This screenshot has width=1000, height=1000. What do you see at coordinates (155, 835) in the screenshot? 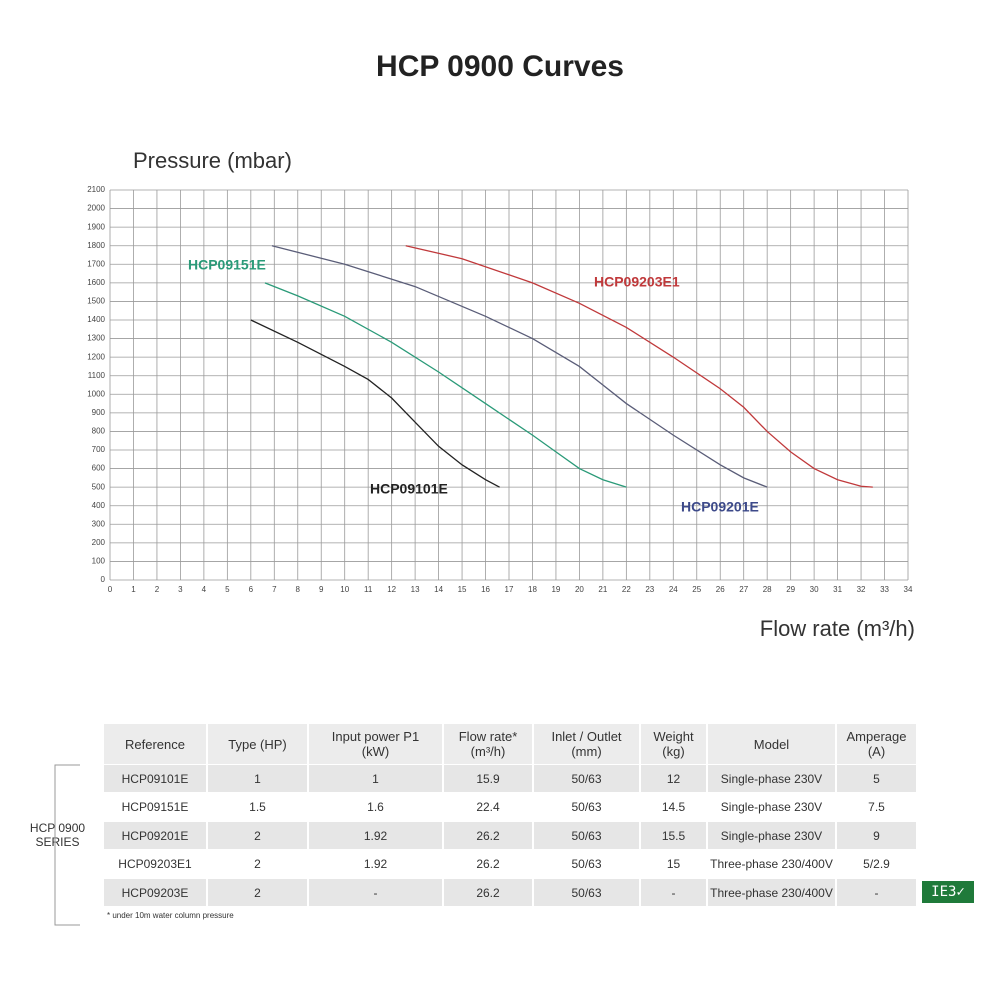
I see `table-cell: HCP09201E` at bounding box center [155, 835].